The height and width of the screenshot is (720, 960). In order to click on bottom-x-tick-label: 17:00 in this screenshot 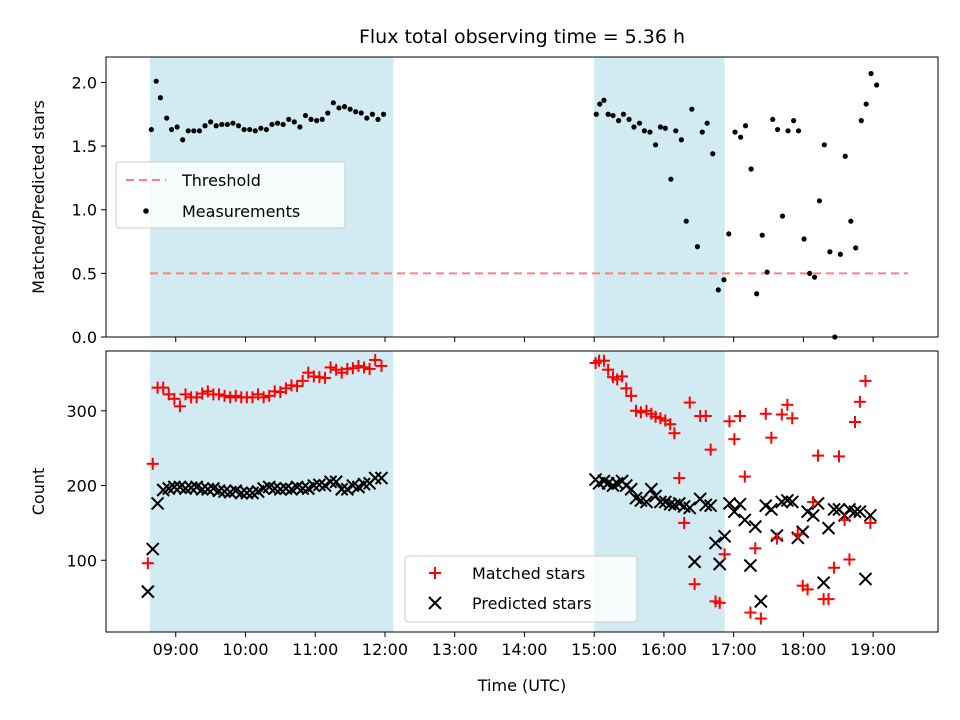, I will do `click(734, 649)`.